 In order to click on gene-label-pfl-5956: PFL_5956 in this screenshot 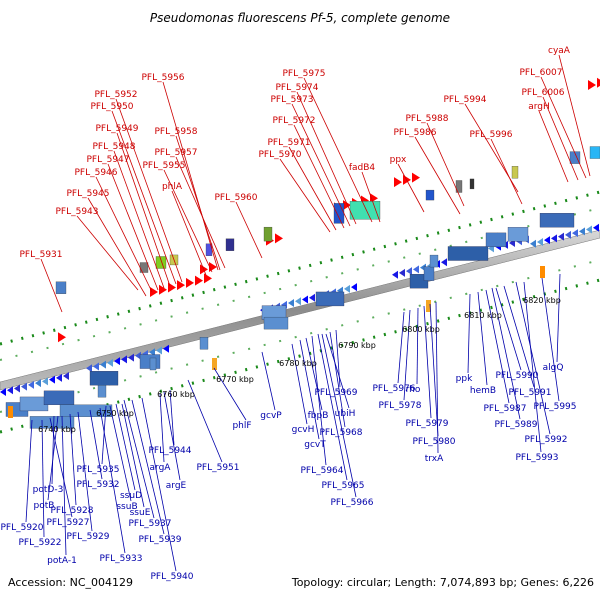, I will do `click(162, 78)`.